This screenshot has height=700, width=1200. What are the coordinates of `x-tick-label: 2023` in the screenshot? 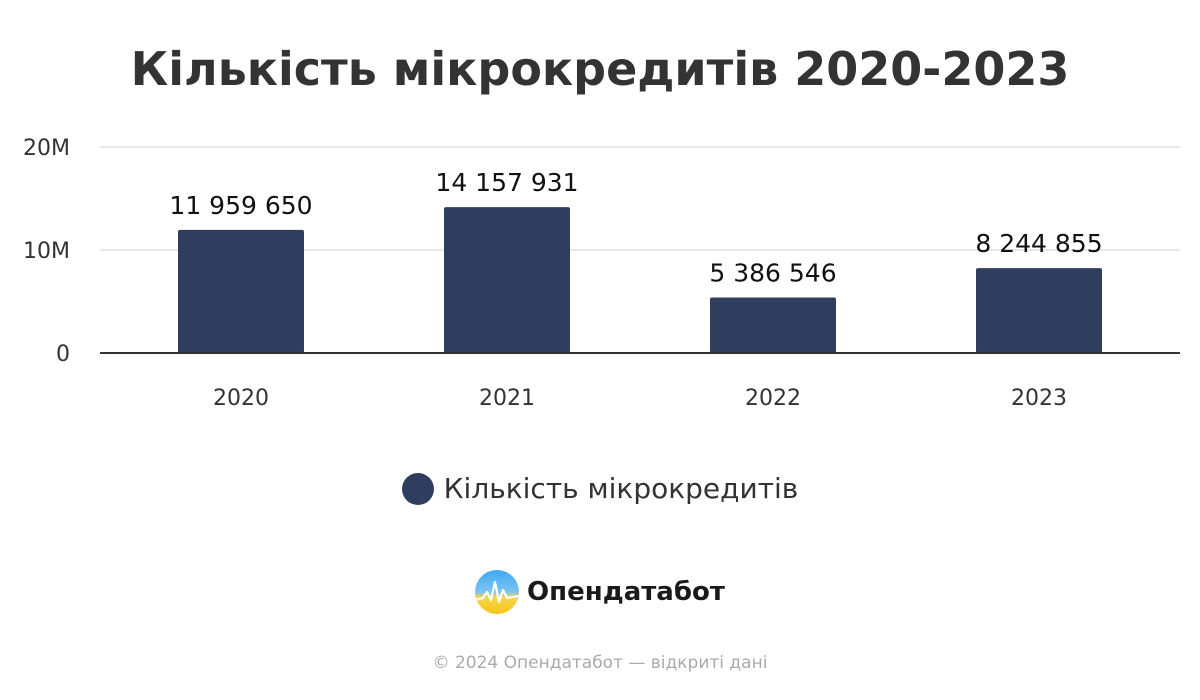 It's located at (1039, 398).